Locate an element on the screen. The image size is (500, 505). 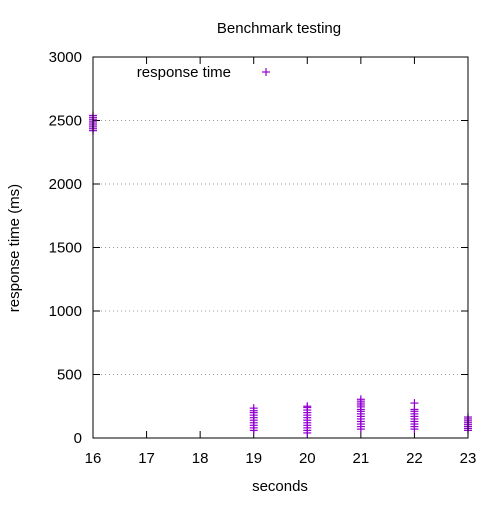
y-tick-label-0: 0 is located at coordinates (78, 438).